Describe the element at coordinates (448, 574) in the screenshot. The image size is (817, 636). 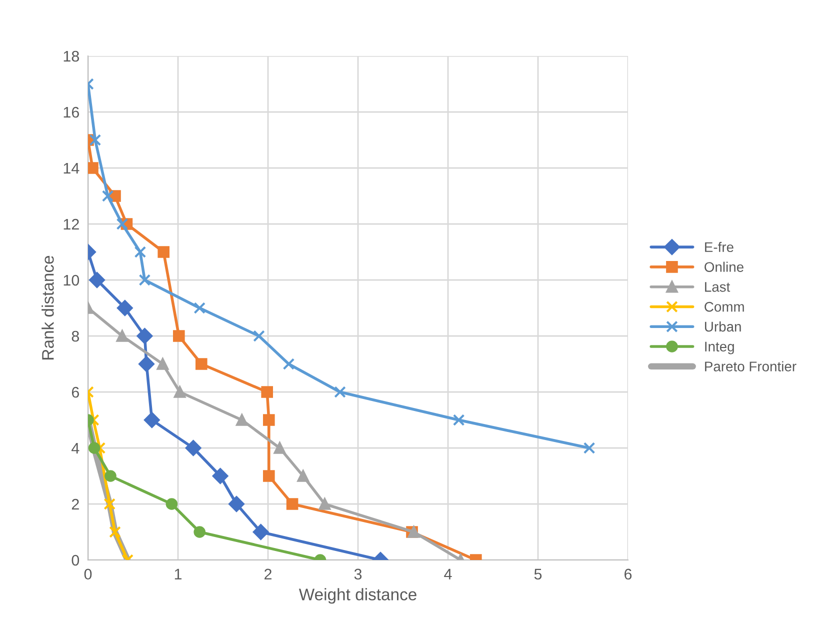
I see `x-tick-label: 4` at that location.